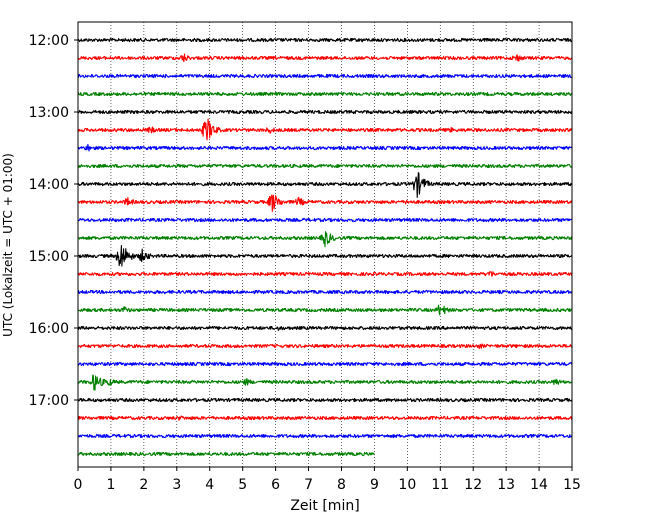 The height and width of the screenshot is (520, 650). What do you see at coordinates (325, 310) in the screenshot?
I see `trace-1545-line` at bounding box center [325, 310].